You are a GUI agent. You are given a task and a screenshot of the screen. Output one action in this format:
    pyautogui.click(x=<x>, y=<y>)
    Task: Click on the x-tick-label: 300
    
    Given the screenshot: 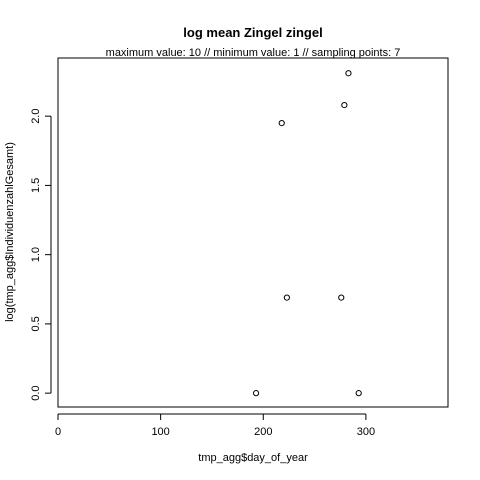 What is the action you would take?
    pyautogui.click(x=366, y=432)
    